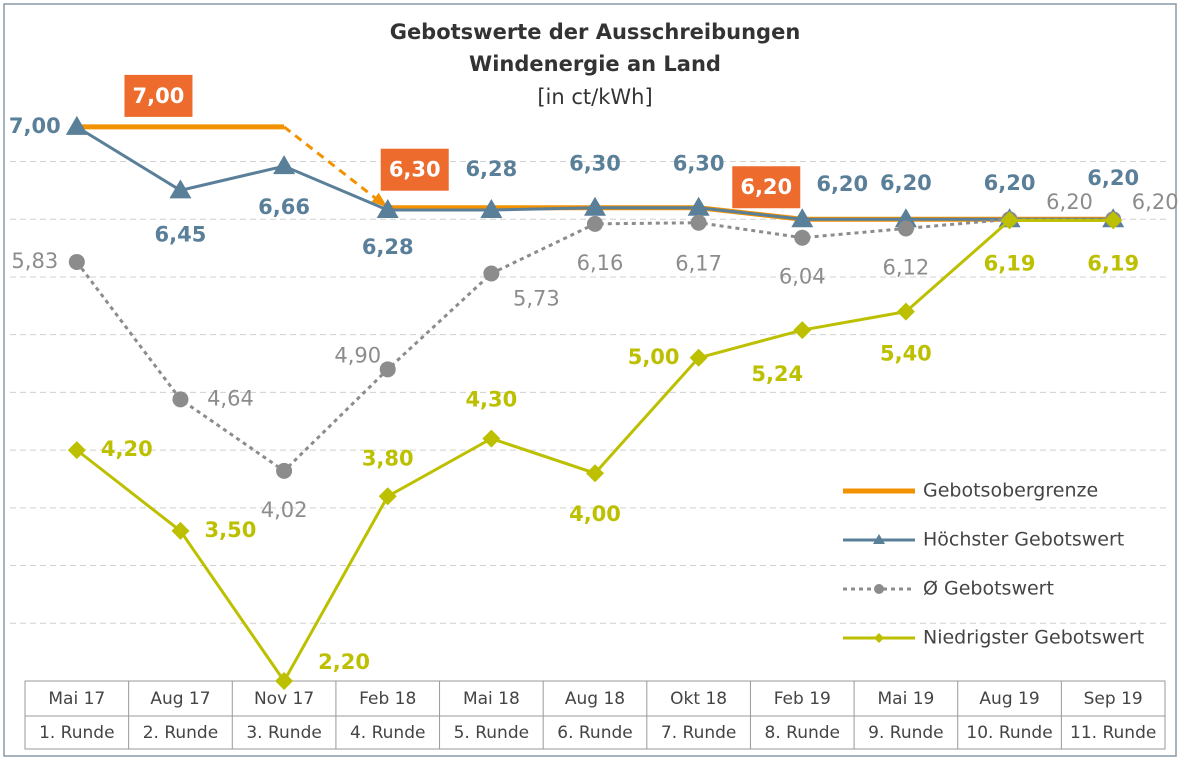  I want to click on chart-title: Gebotswerte der Ausschreibungen, so click(595, 32).